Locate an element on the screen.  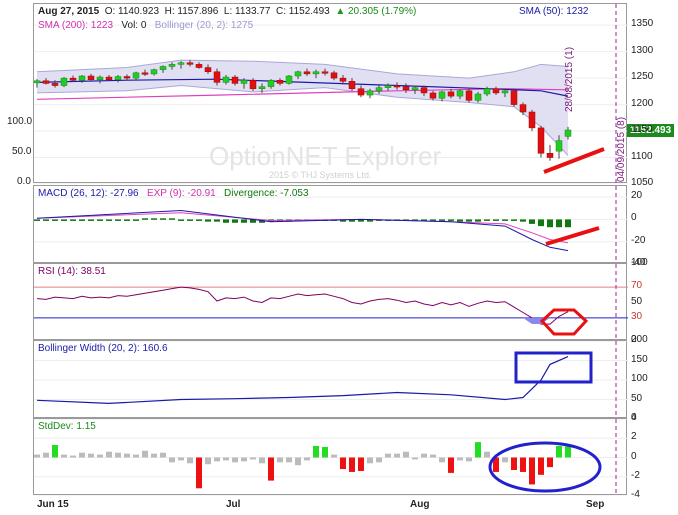
macd-chart is located at coordinates (331, 225).